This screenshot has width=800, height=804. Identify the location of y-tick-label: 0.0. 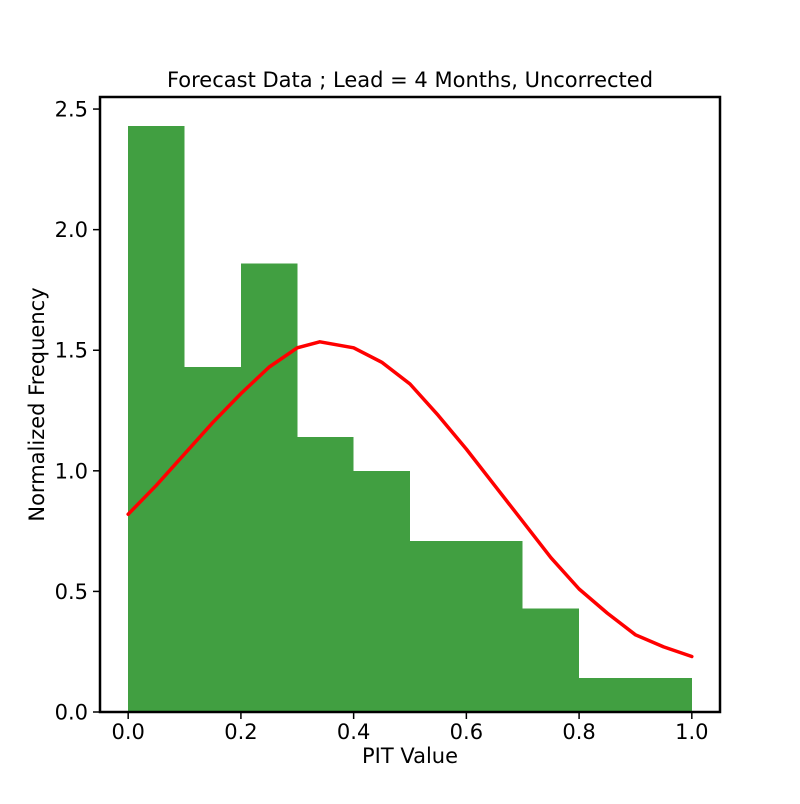
(71, 713).